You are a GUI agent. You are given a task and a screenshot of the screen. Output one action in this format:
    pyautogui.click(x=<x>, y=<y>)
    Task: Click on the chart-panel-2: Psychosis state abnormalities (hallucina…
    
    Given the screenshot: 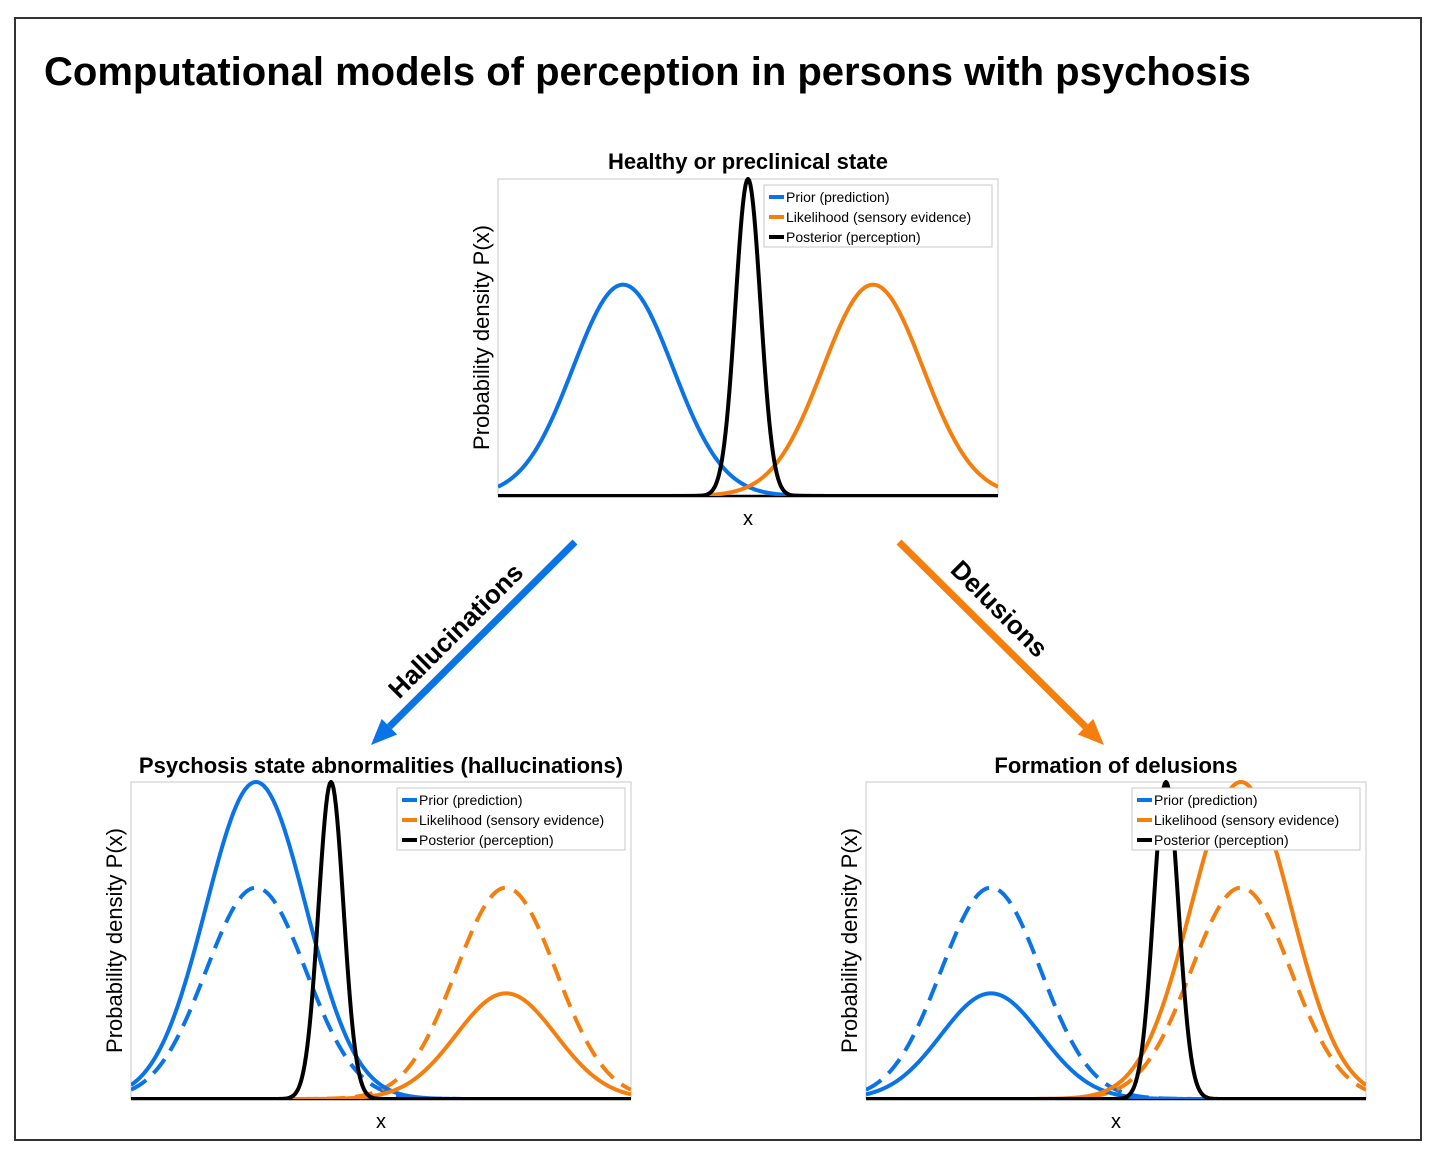 What is the action you would take?
    pyautogui.click(x=367, y=943)
    